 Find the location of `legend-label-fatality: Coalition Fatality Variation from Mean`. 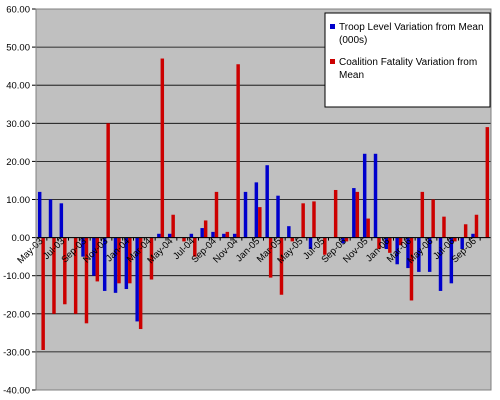

legend-label-fatality: Coalition Fatality Variation from Mean is located at coordinates (409, 69).